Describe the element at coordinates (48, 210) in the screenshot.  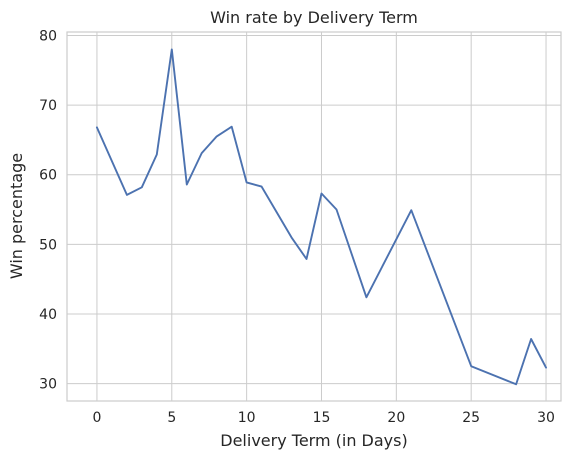
I see `y-tick-labels: 30 40 50 60 70 80` at that location.